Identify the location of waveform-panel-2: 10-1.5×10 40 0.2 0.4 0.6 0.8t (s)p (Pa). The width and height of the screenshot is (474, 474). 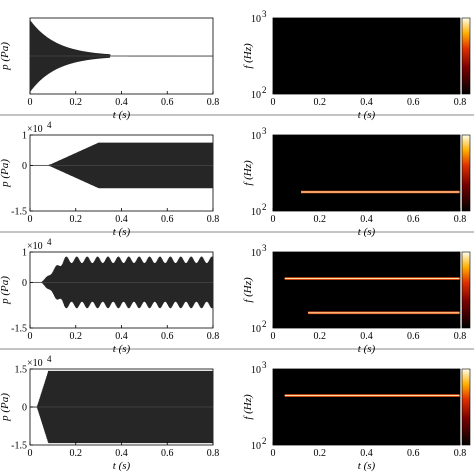
(109, 179).